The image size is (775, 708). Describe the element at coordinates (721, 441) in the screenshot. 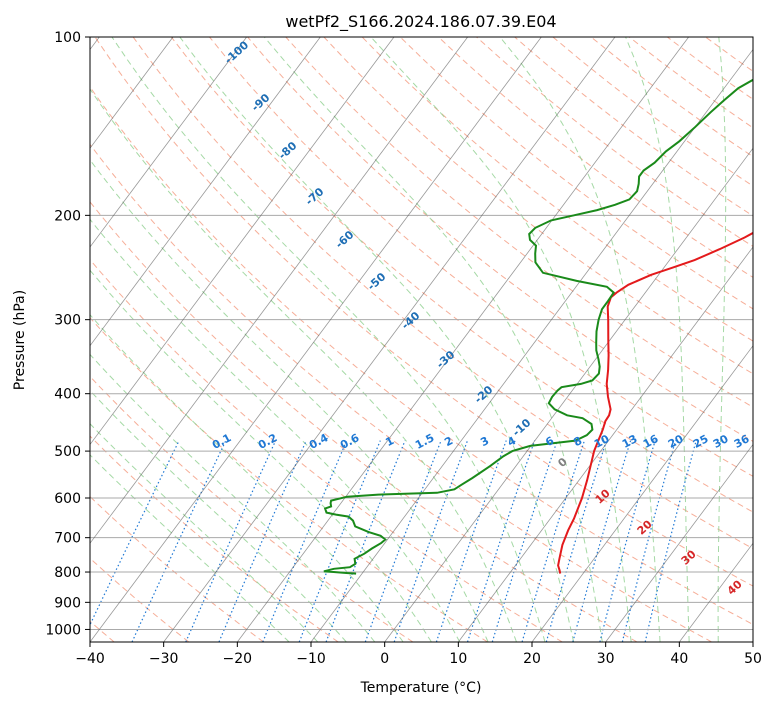

I see `mixing-ratio-label: 30` at that location.